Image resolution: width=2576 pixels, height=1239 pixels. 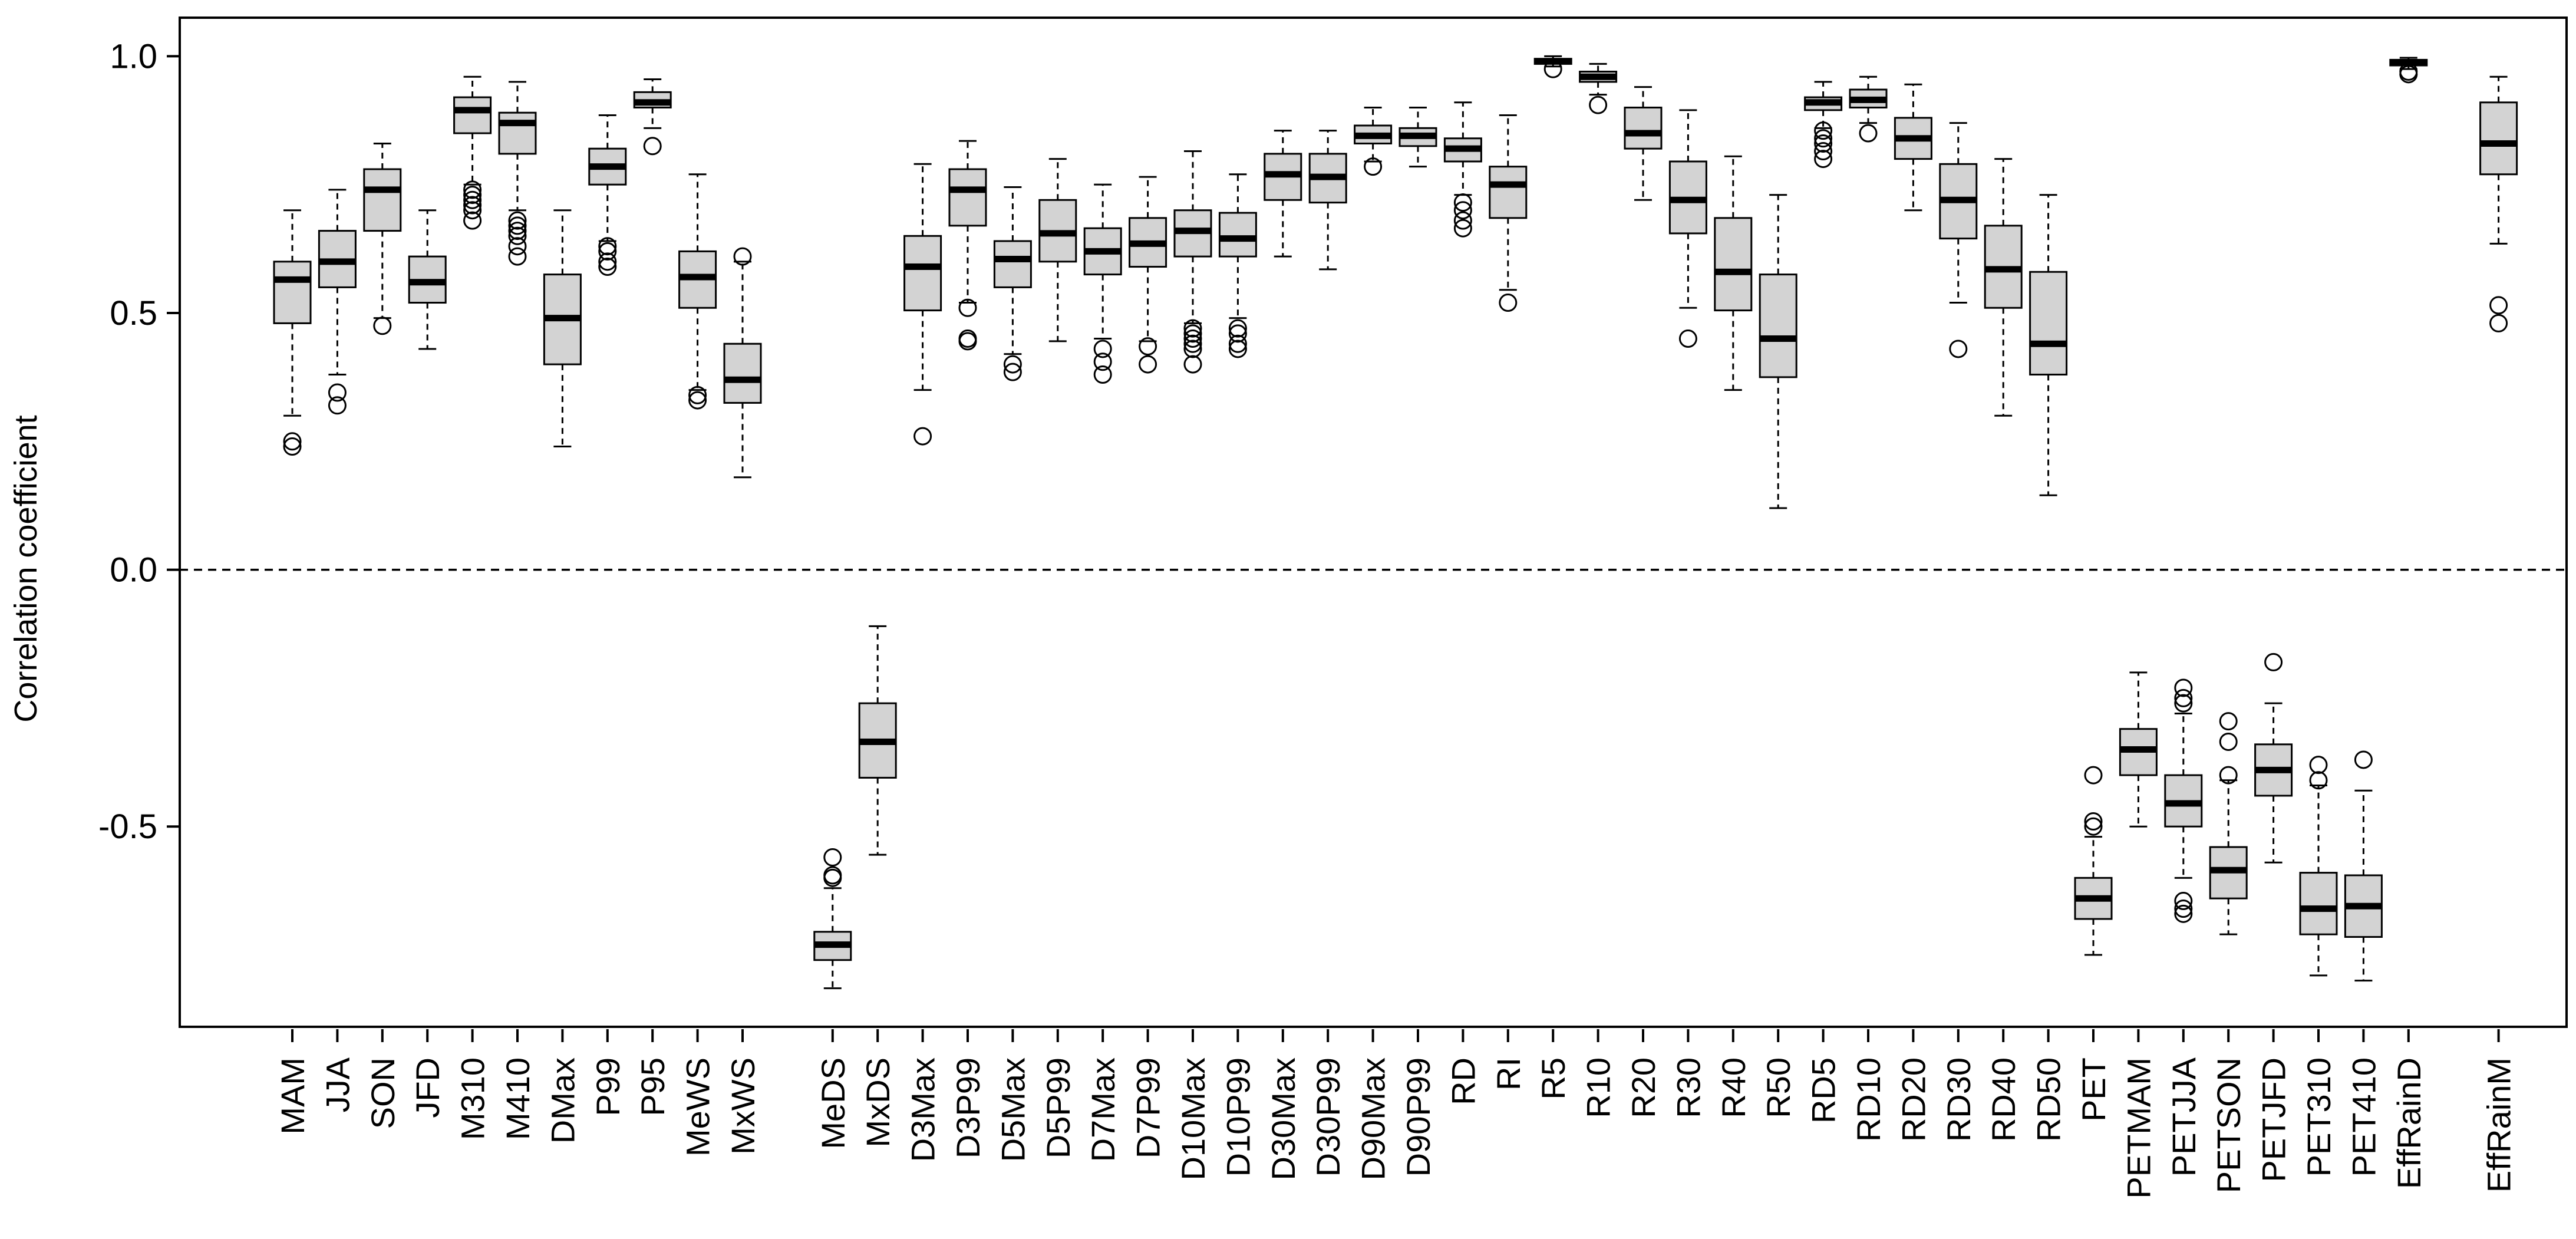 I want to click on box-rd50, so click(x=2048, y=345).